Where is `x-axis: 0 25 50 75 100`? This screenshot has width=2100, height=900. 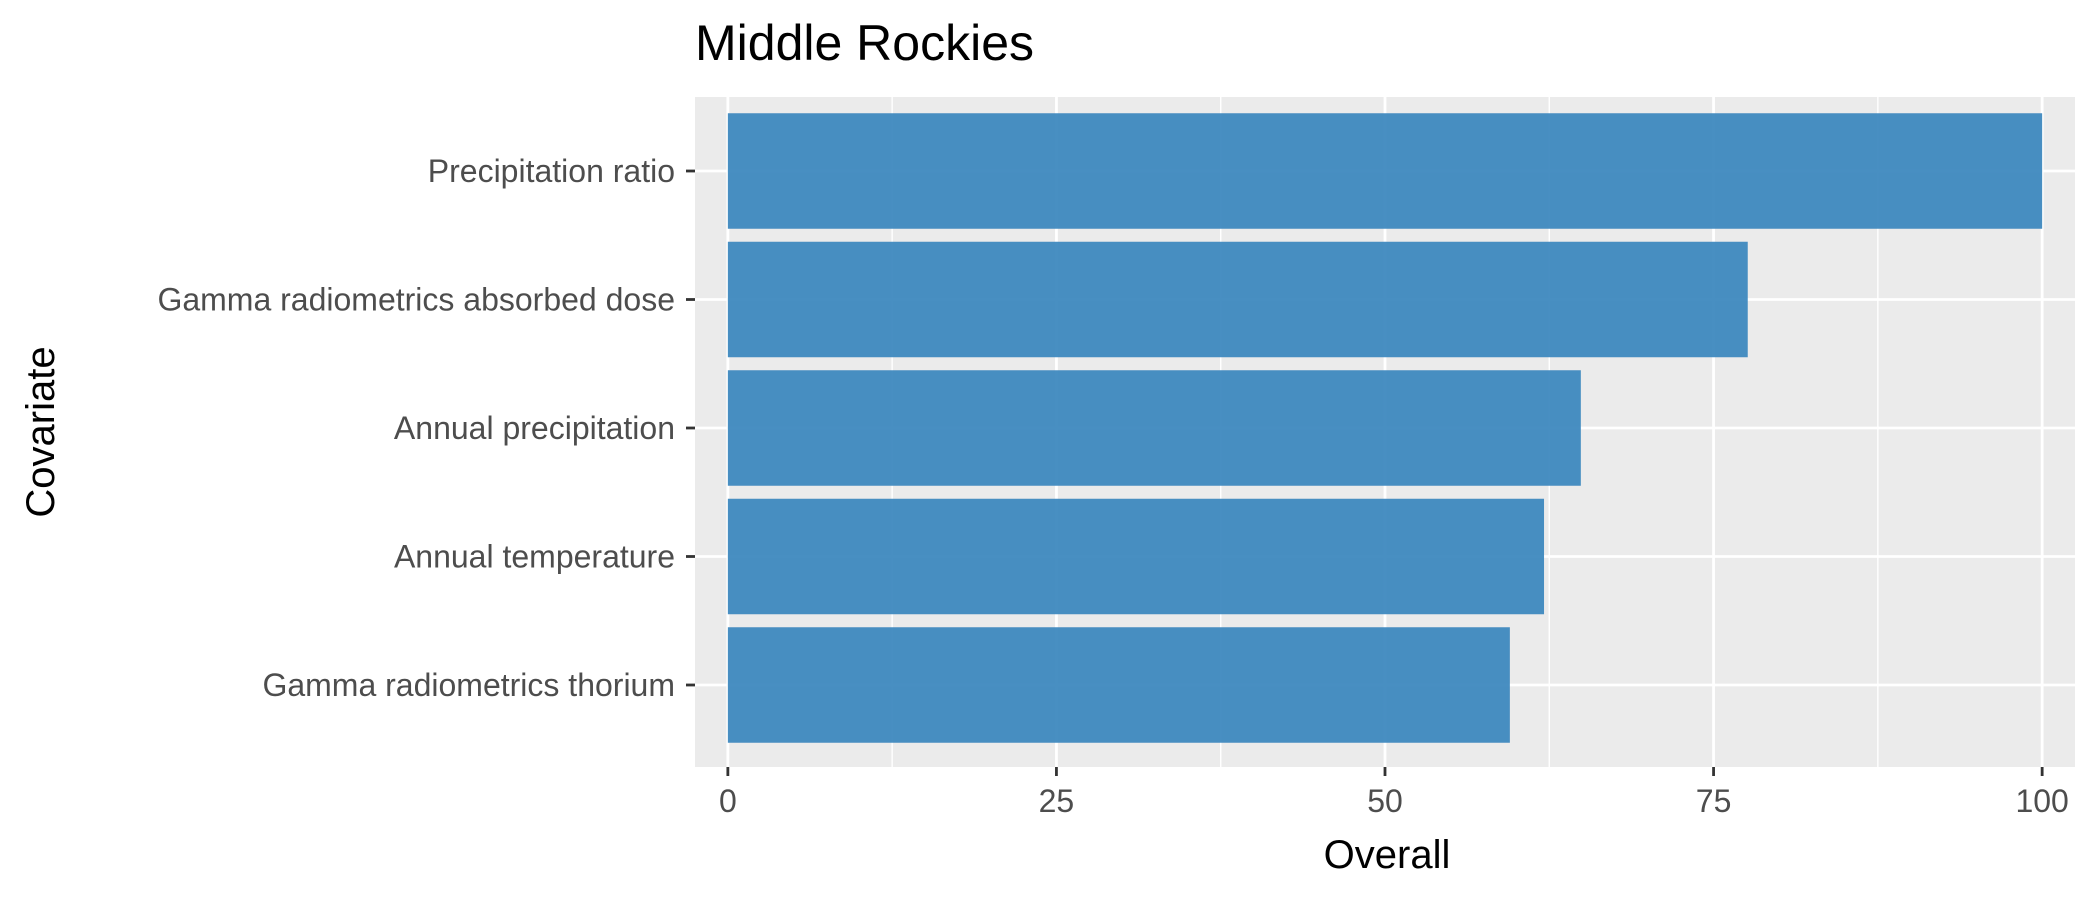
x-axis: 0 25 50 75 100 is located at coordinates (1394, 793).